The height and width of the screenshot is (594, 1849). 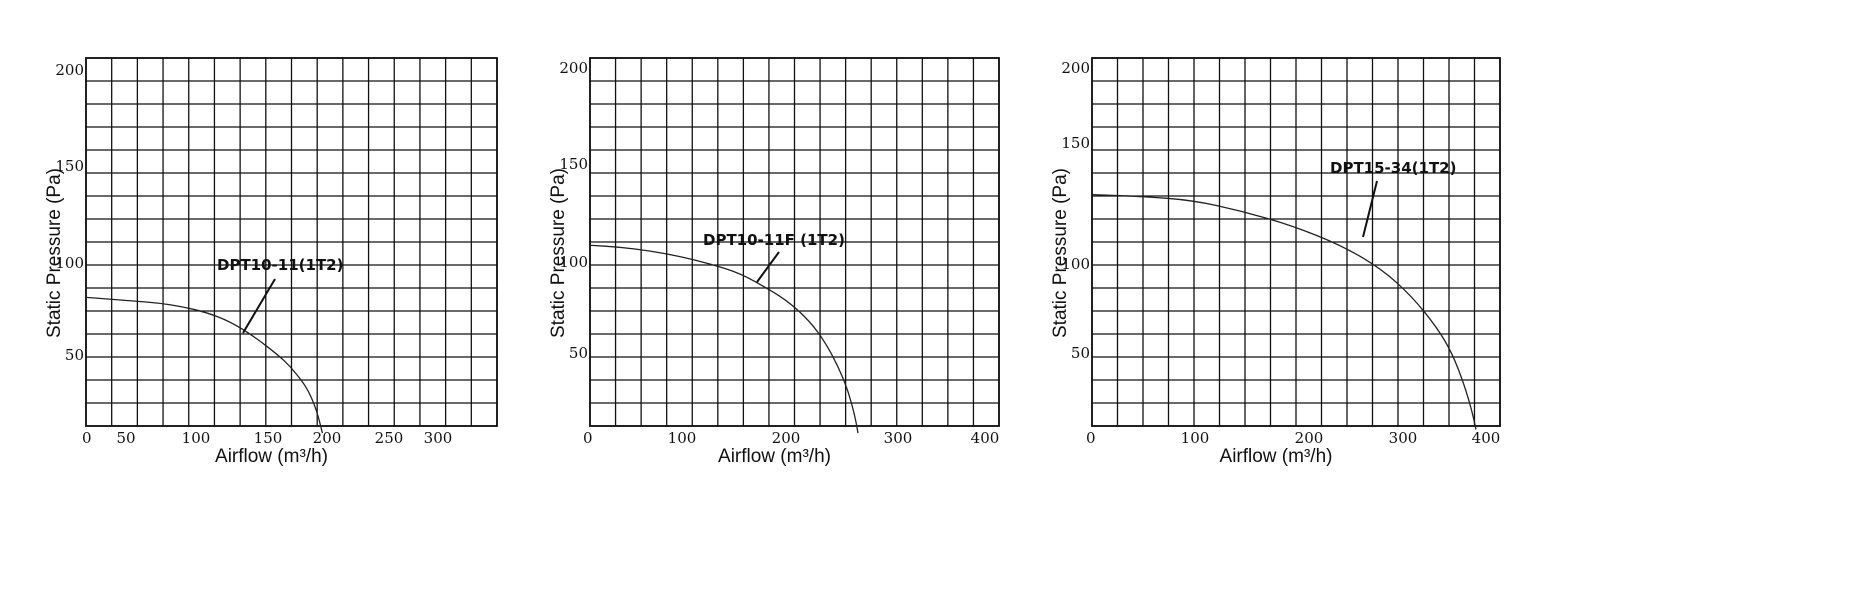 What do you see at coordinates (389, 438) in the screenshot?
I see `x-tick-label: 250` at bounding box center [389, 438].